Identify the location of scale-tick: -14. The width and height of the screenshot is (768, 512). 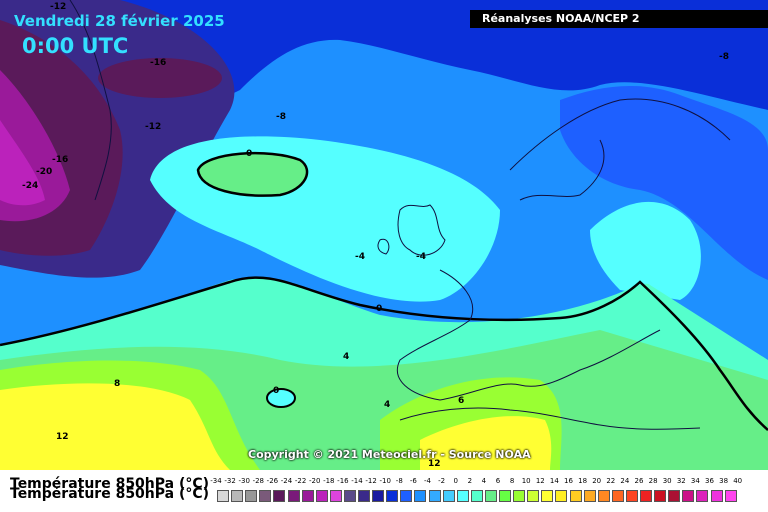
(357, 481).